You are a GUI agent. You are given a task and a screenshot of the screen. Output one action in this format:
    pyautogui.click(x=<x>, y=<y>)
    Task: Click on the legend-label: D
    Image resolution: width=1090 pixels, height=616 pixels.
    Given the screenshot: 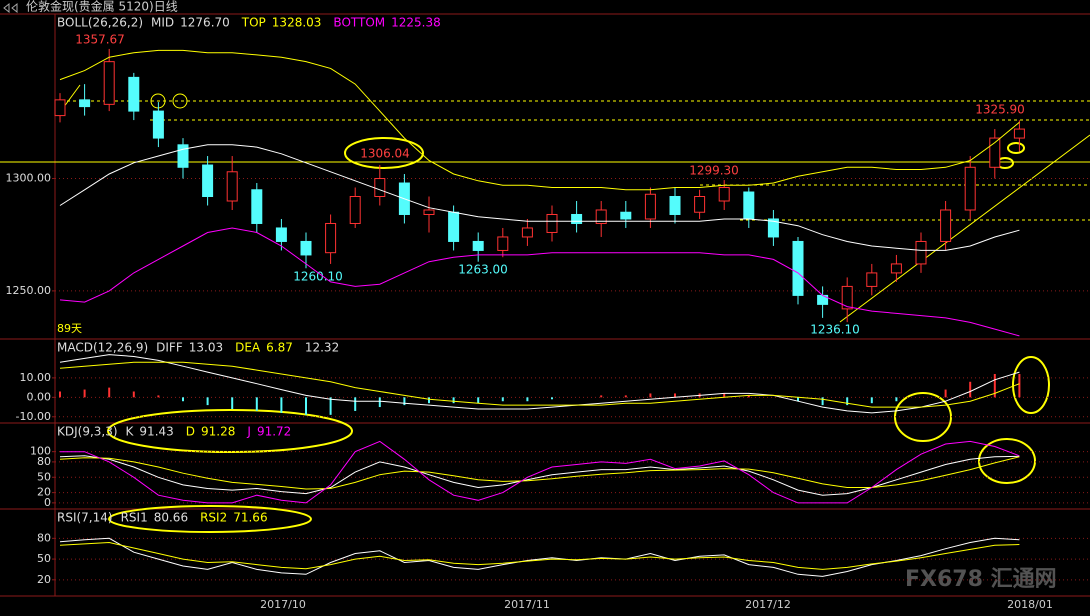 What is the action you would take?
    pyautogui.click(x=190, y=432)
    